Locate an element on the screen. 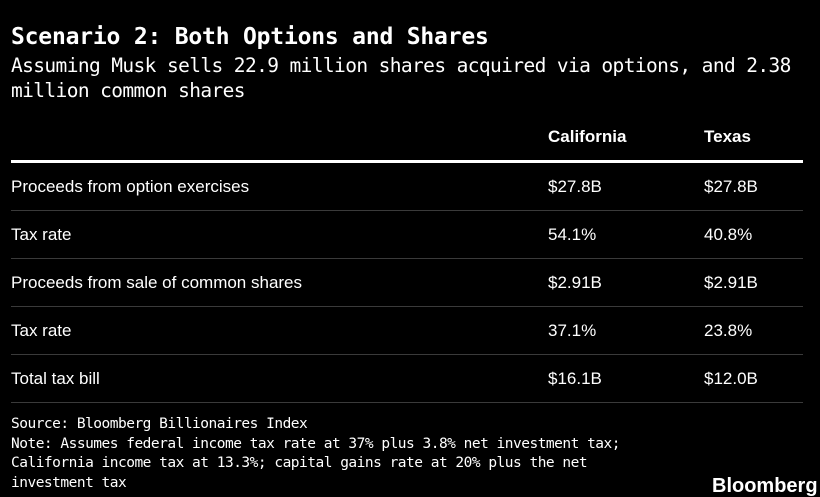  column-header-texas: Texas is located at coordinates (727, 136).